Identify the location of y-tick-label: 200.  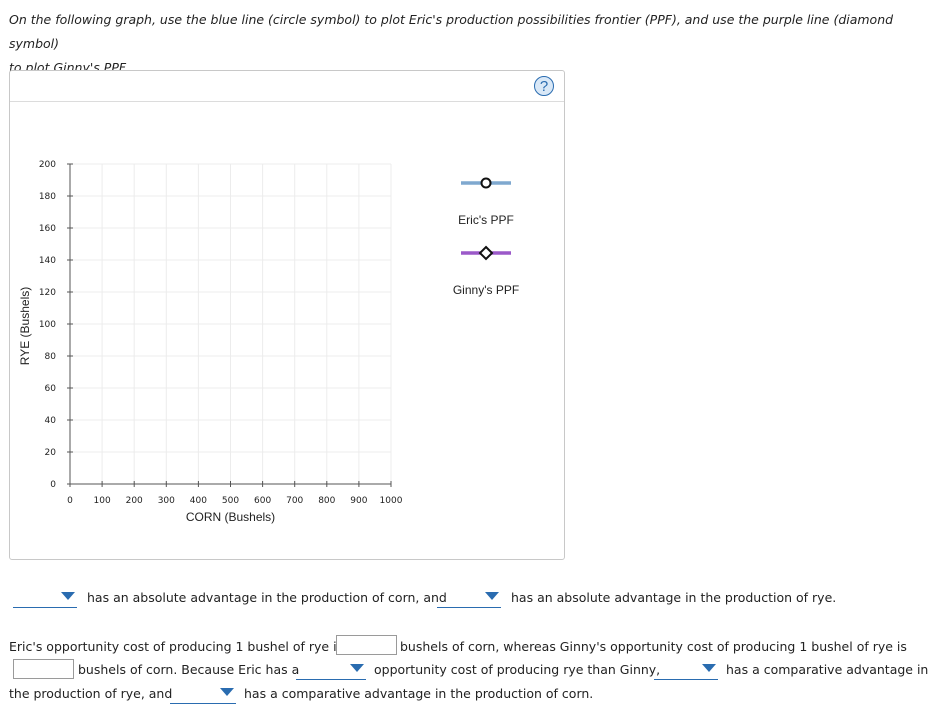
(47, 165).